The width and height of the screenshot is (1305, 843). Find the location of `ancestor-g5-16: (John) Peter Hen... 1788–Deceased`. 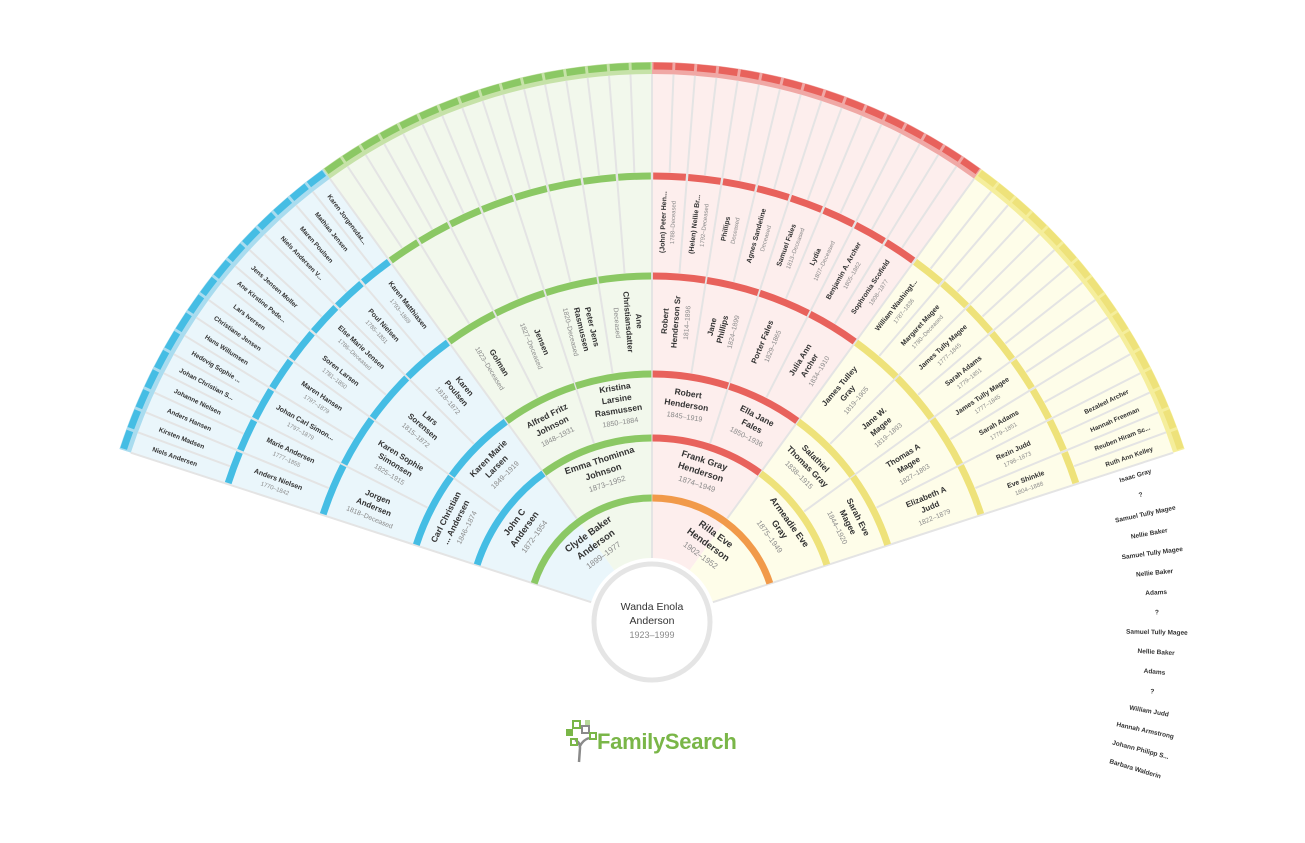

ancestor-g5-16: (John) Peter Hen... 1788–Deceased is located at coordinates (668, 222).